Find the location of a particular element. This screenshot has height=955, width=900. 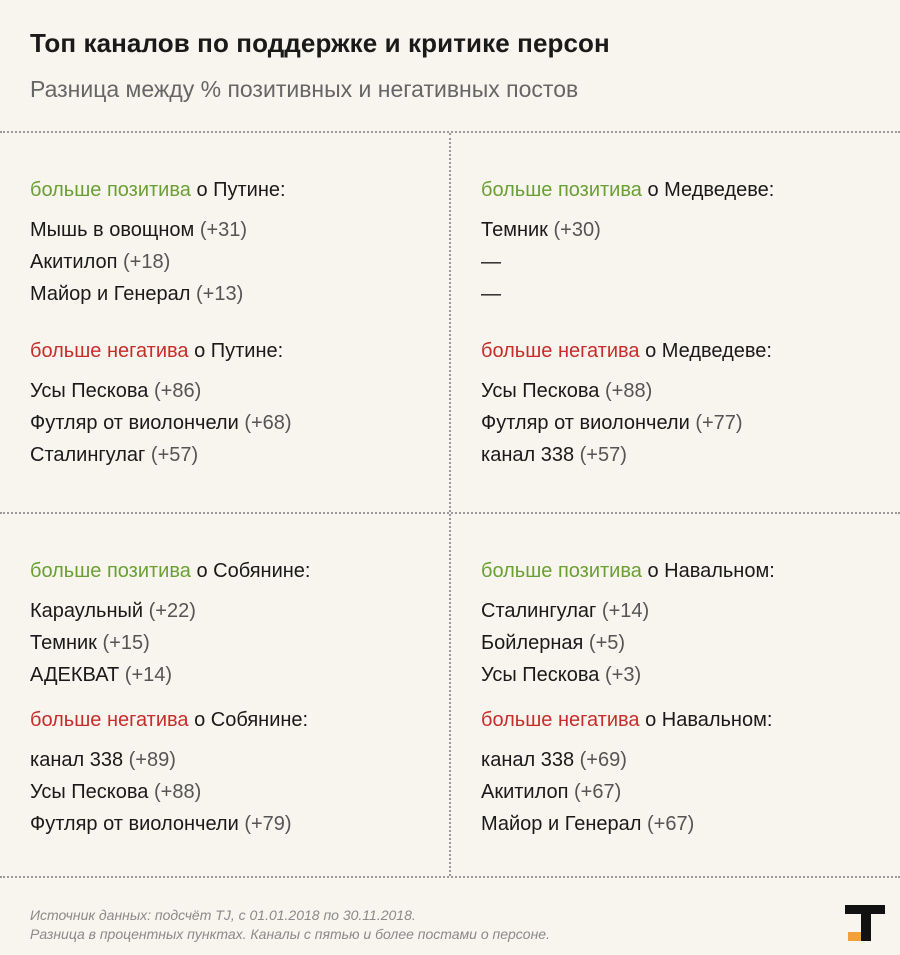

list-item: Усы Пескова (+86) is located at coordinates (116, 391).